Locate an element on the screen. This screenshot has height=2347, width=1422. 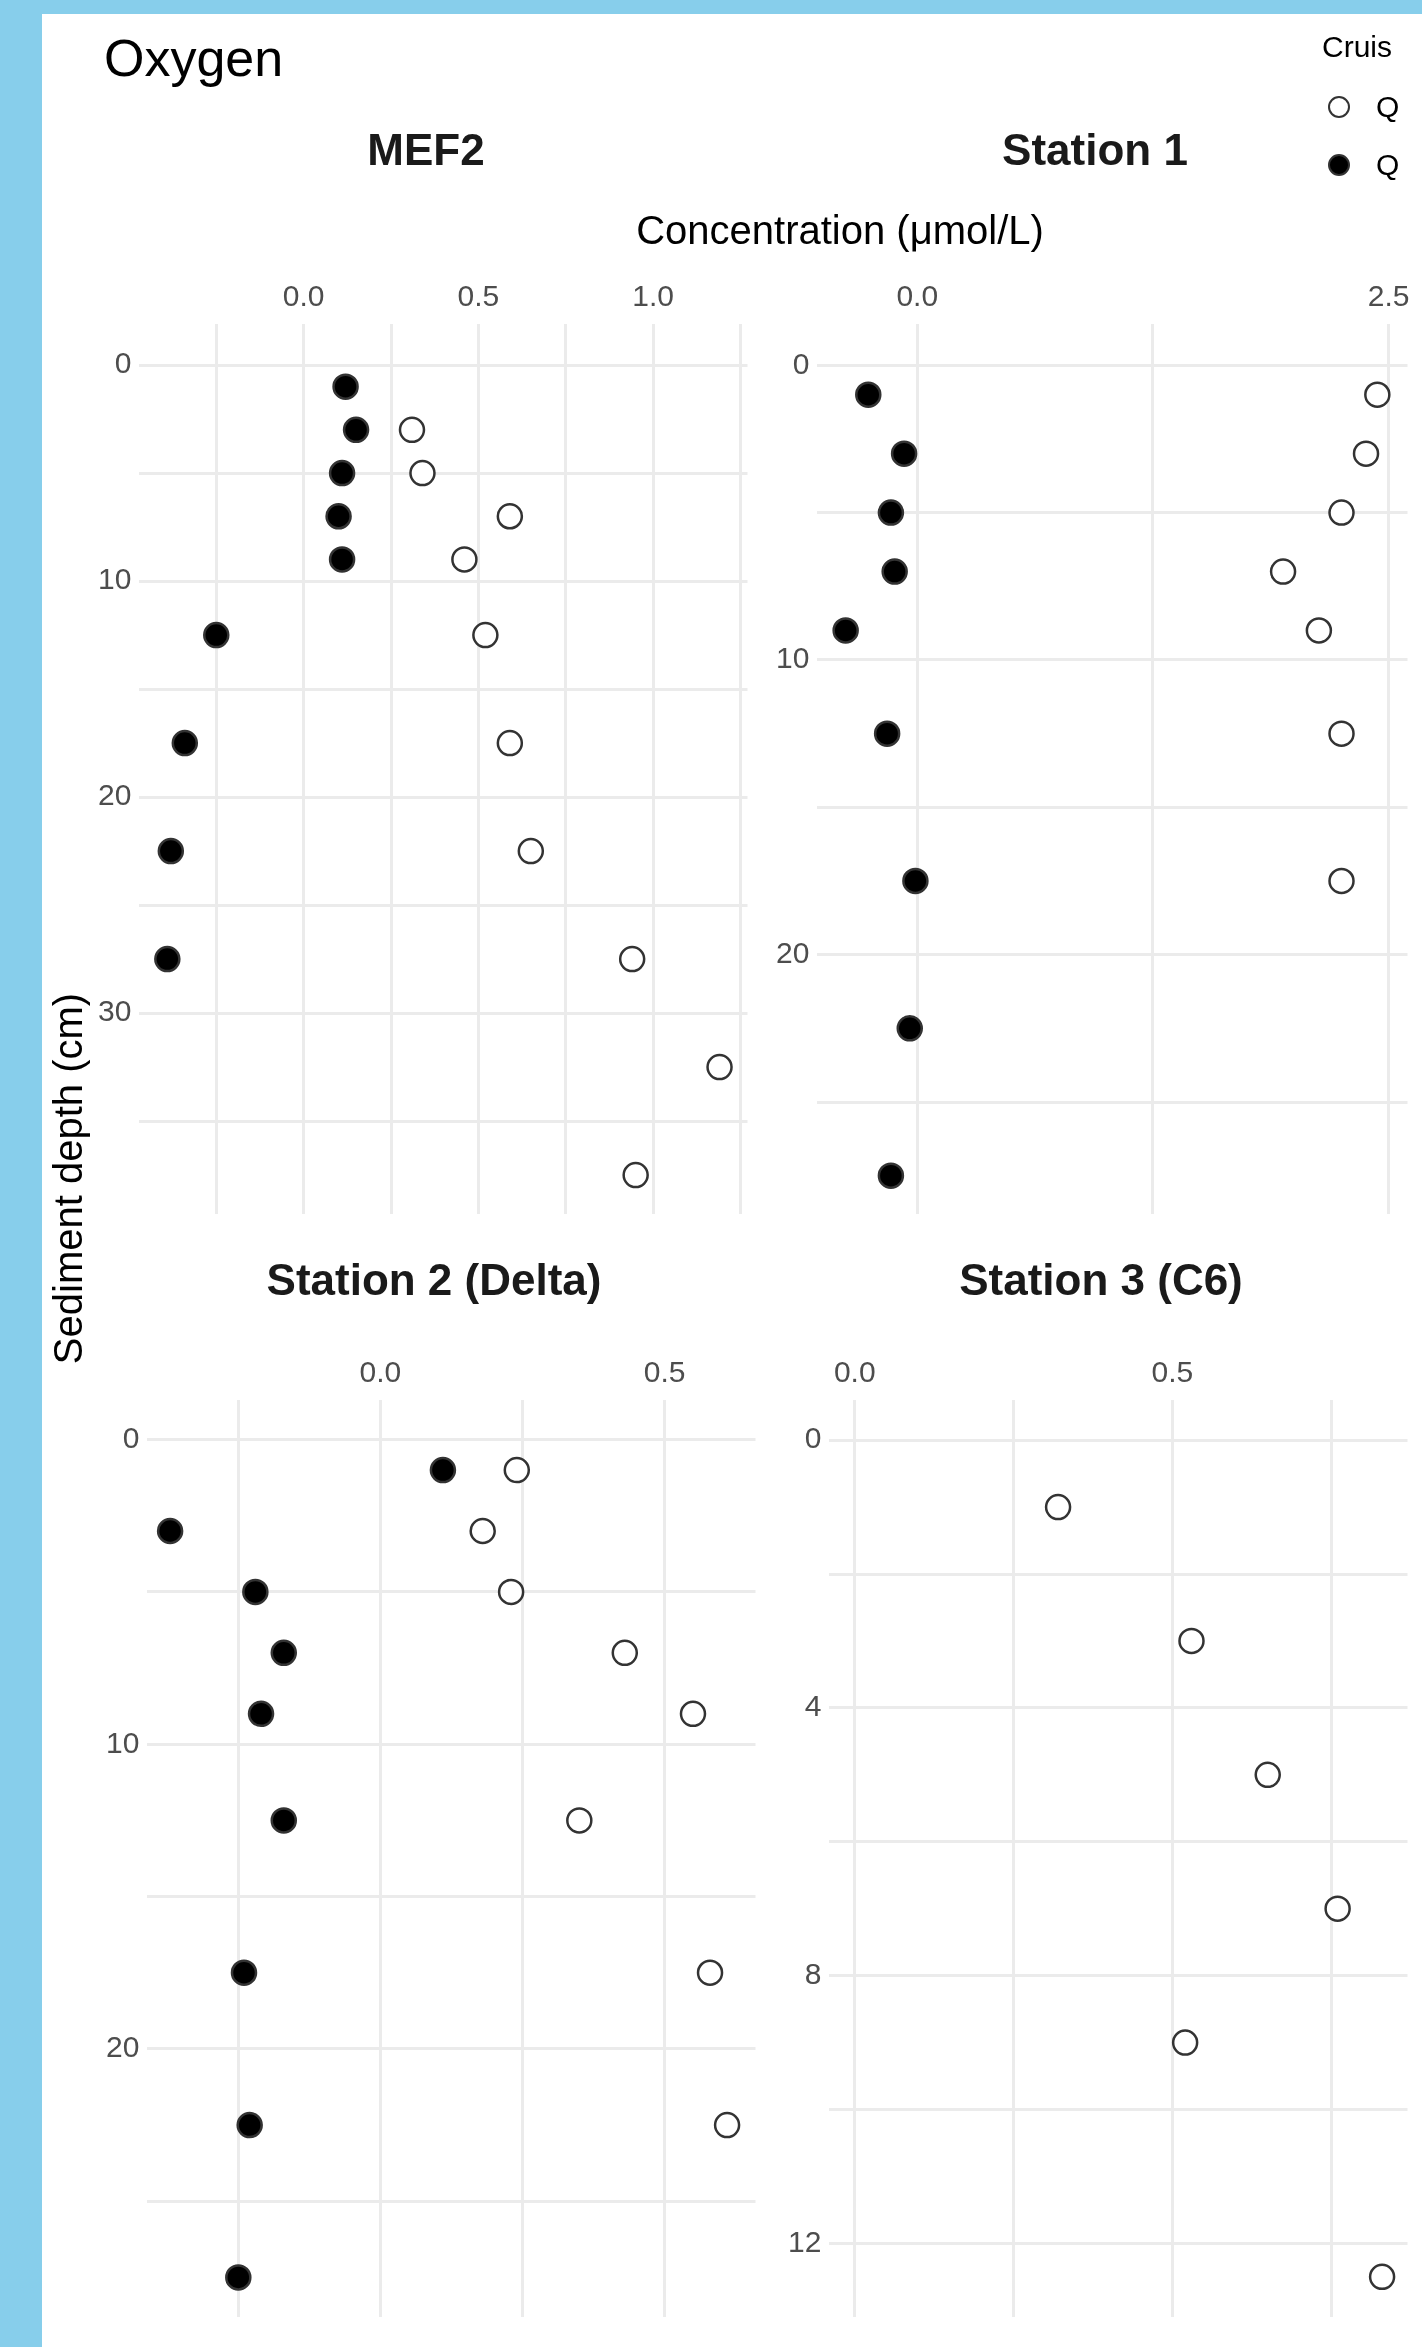
chart-subtitle: Station 1 is located at coordinates (1095, 149).